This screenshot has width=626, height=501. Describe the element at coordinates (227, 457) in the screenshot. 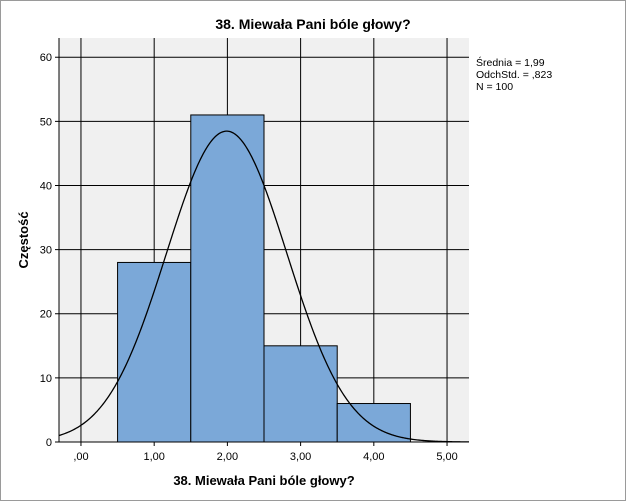

I see `x-tick-label: 2,00` at that location.